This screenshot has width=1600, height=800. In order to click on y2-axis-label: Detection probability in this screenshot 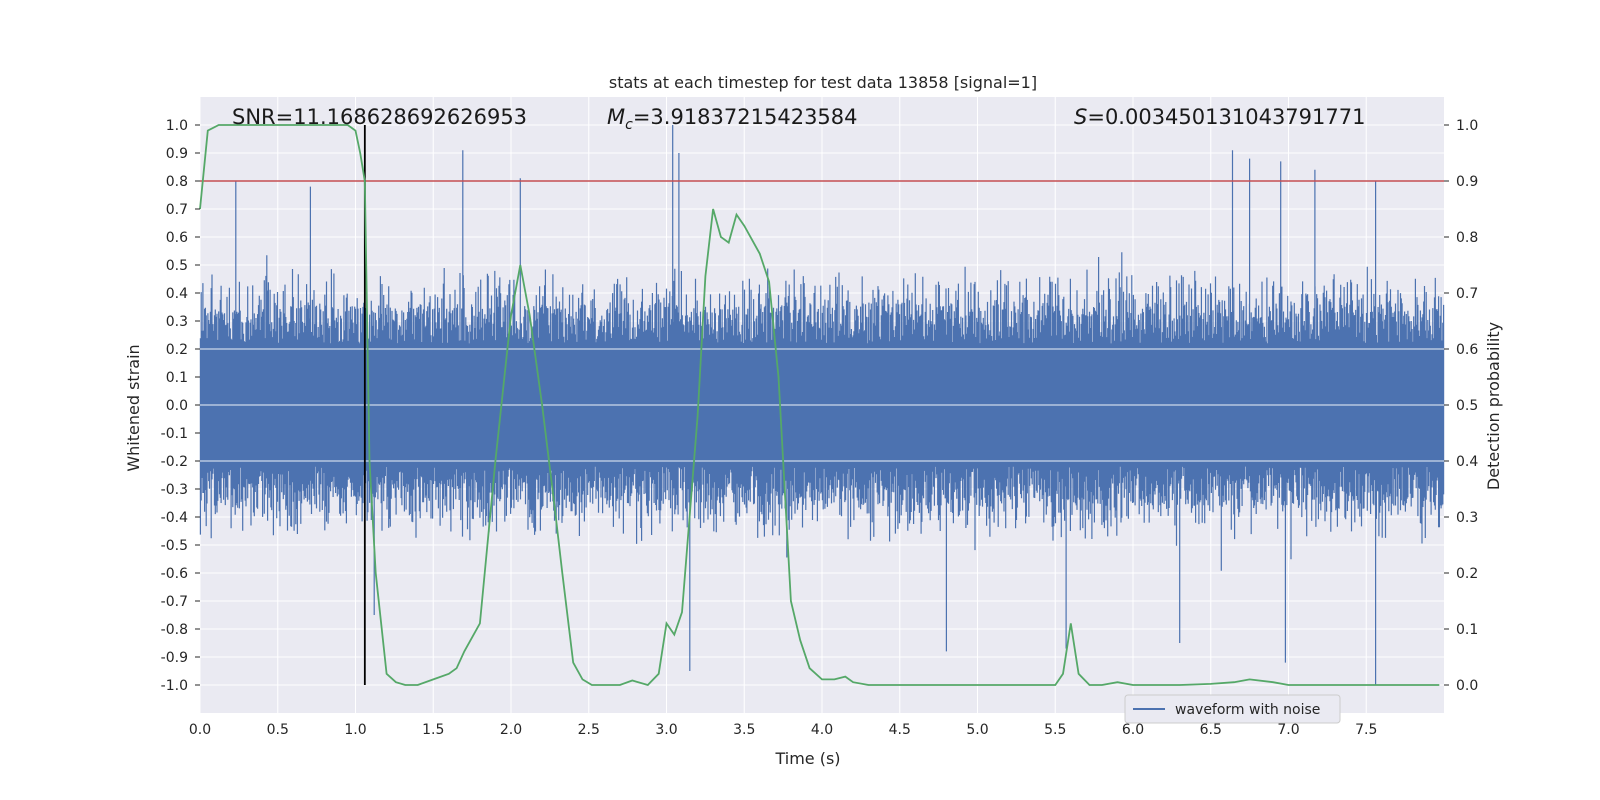, I will do `click(1493, 406)`.